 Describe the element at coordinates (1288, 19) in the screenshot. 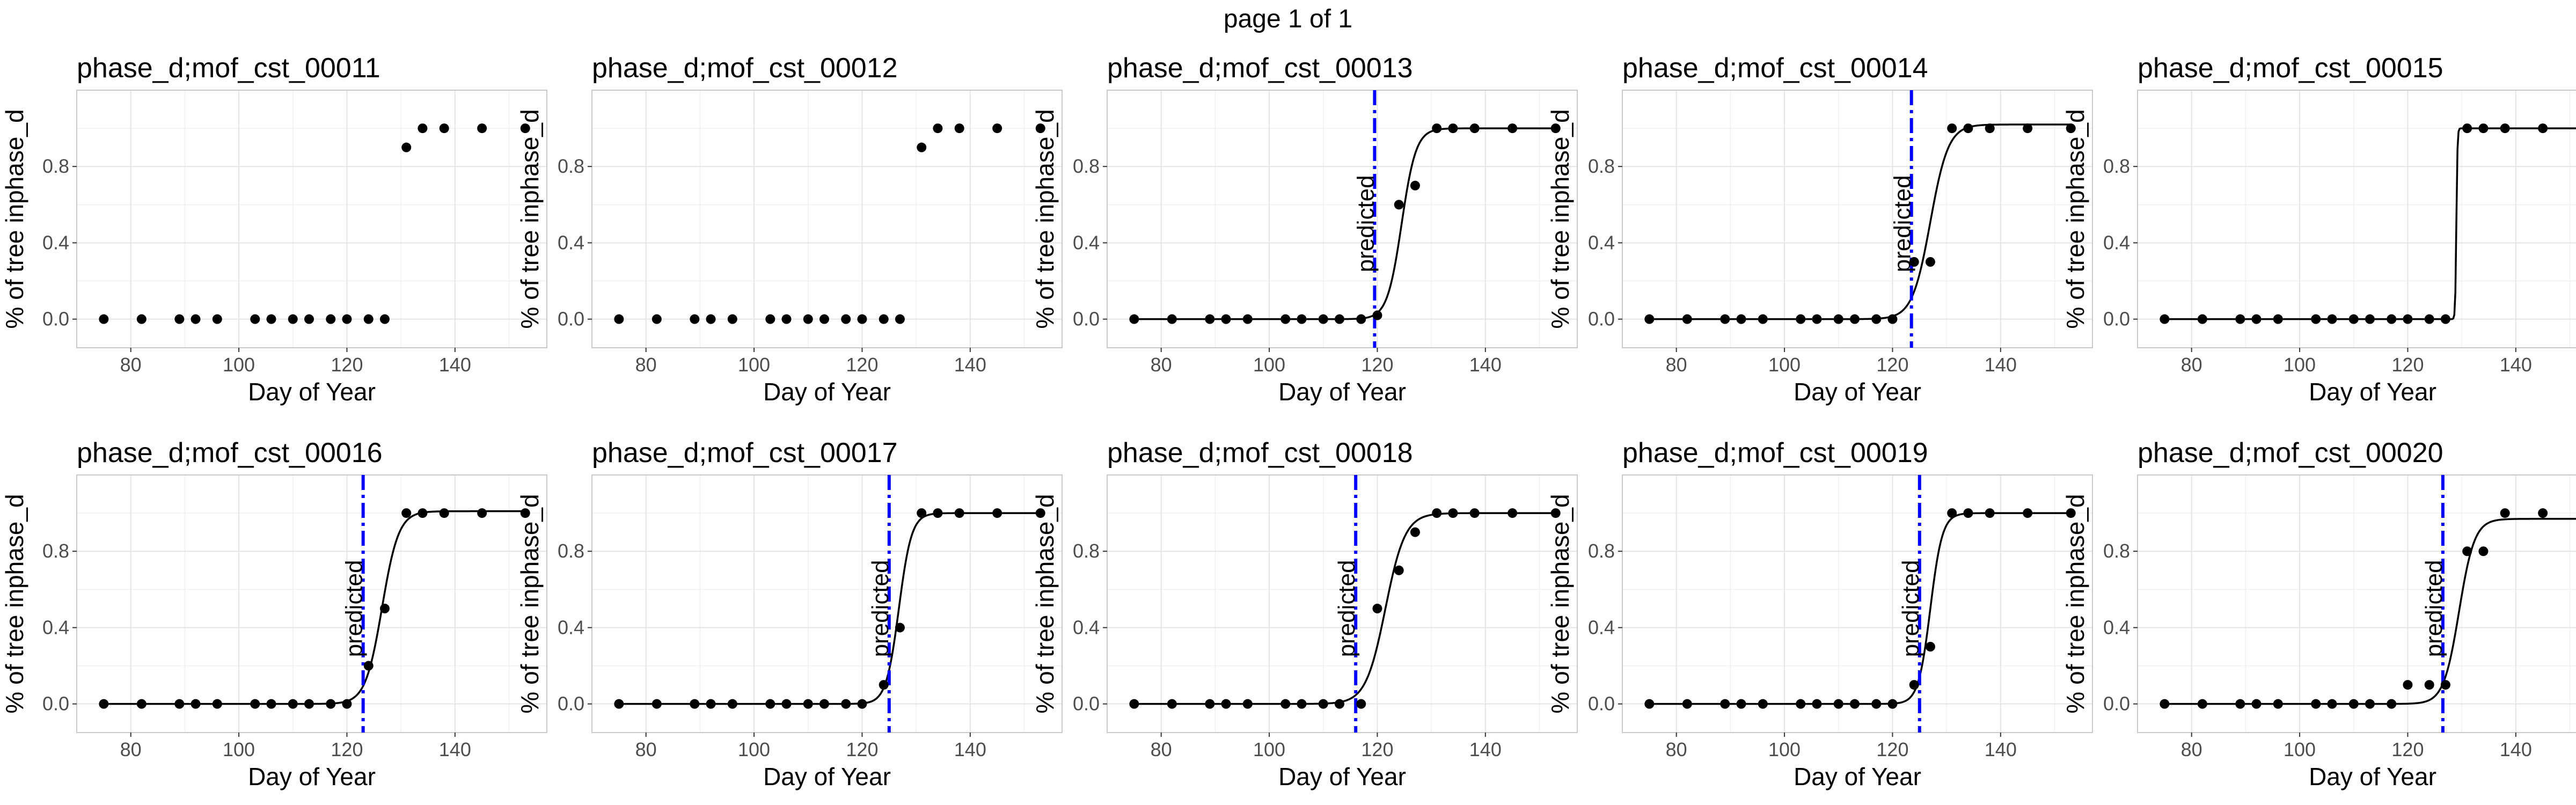

I see `page-title: page 1 of 1` at that location.